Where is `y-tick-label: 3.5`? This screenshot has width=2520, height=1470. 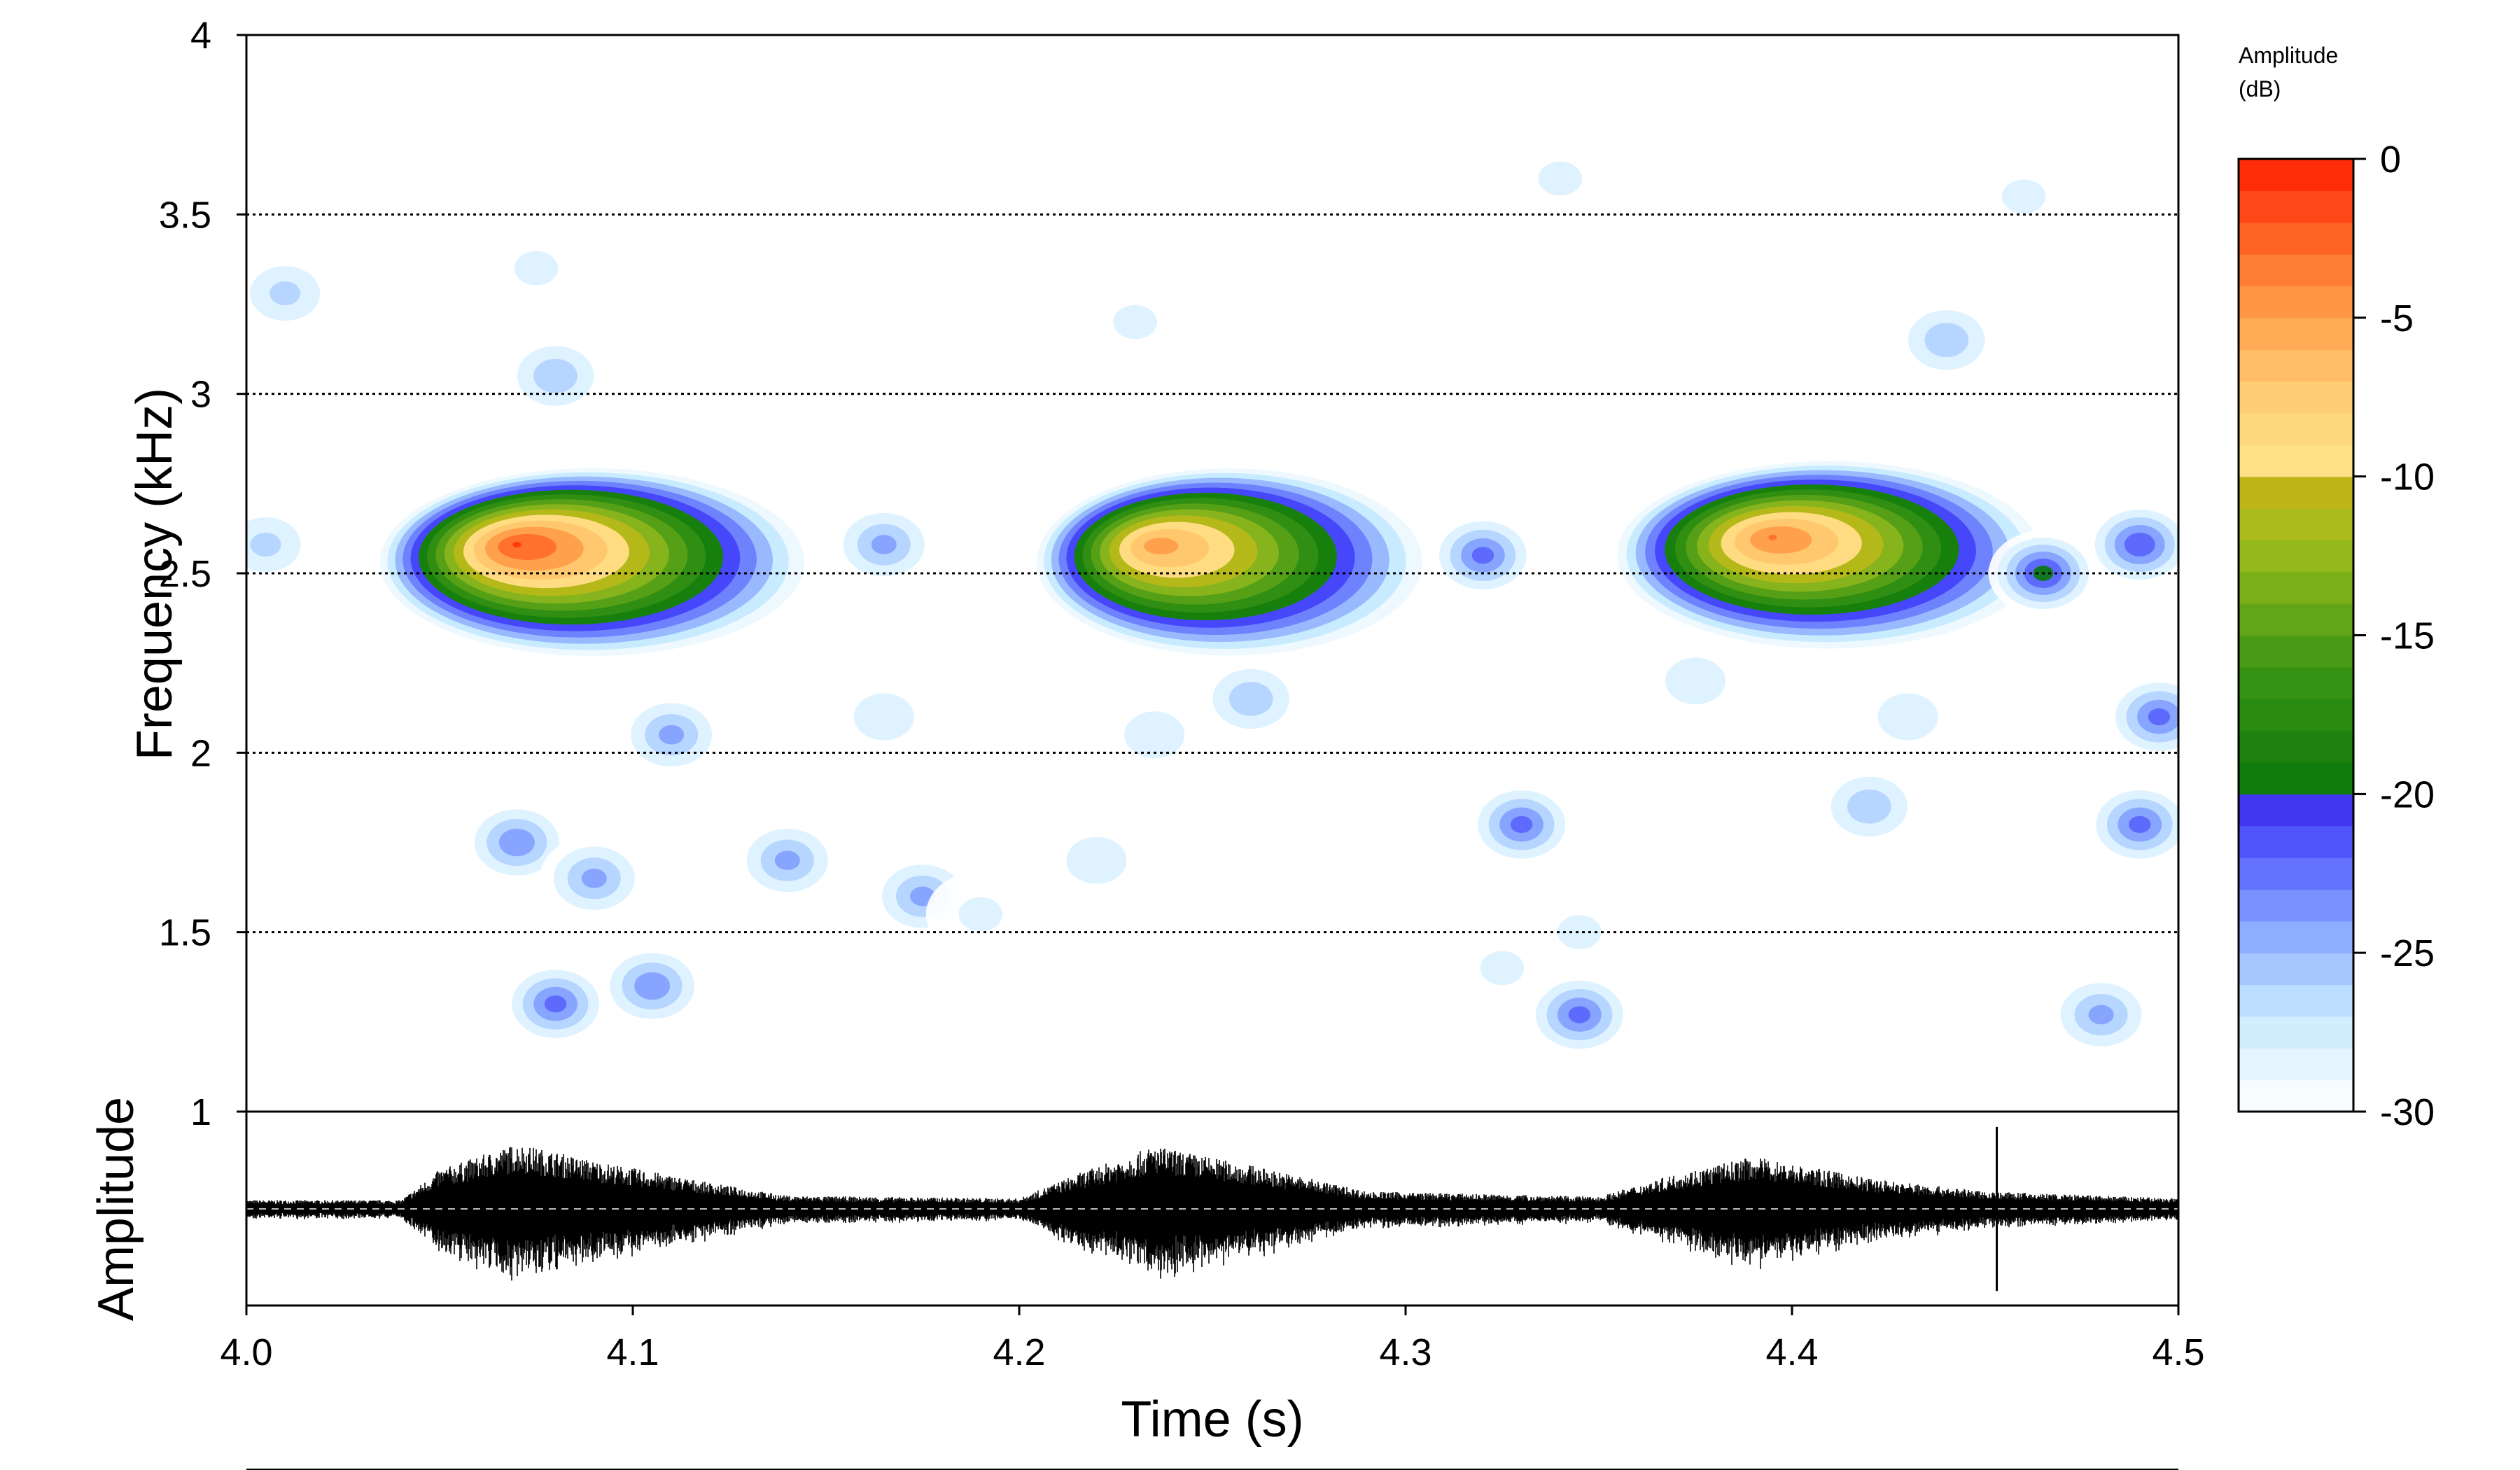
y-tick-label: 3.5 is located at coordinates (185, 215).